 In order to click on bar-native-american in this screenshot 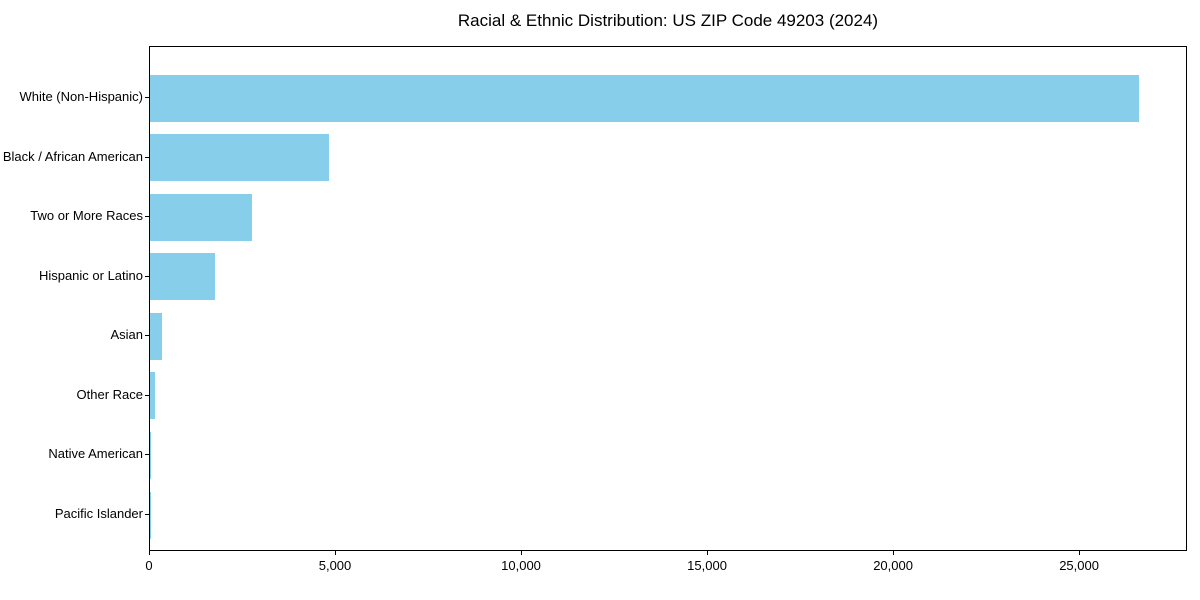, I will do `click(151, 455)`.